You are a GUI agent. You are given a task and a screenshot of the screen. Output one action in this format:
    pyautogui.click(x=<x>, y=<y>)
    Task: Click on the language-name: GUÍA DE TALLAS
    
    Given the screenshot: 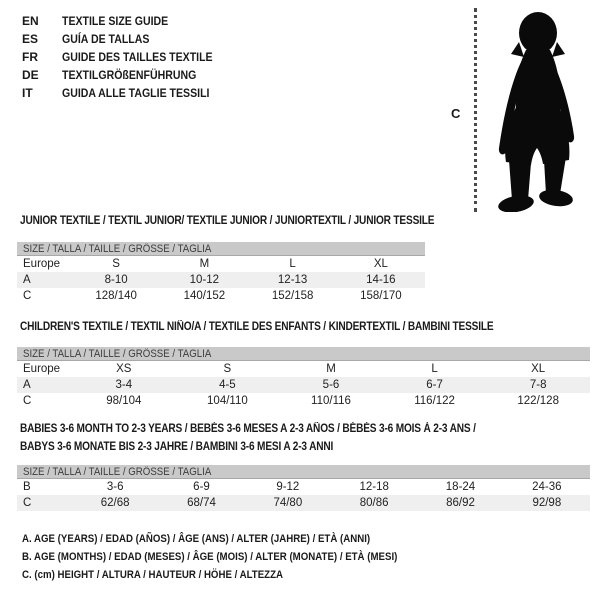 What is the action you would take?
    pyautogui.click(x=106, y=39)
    